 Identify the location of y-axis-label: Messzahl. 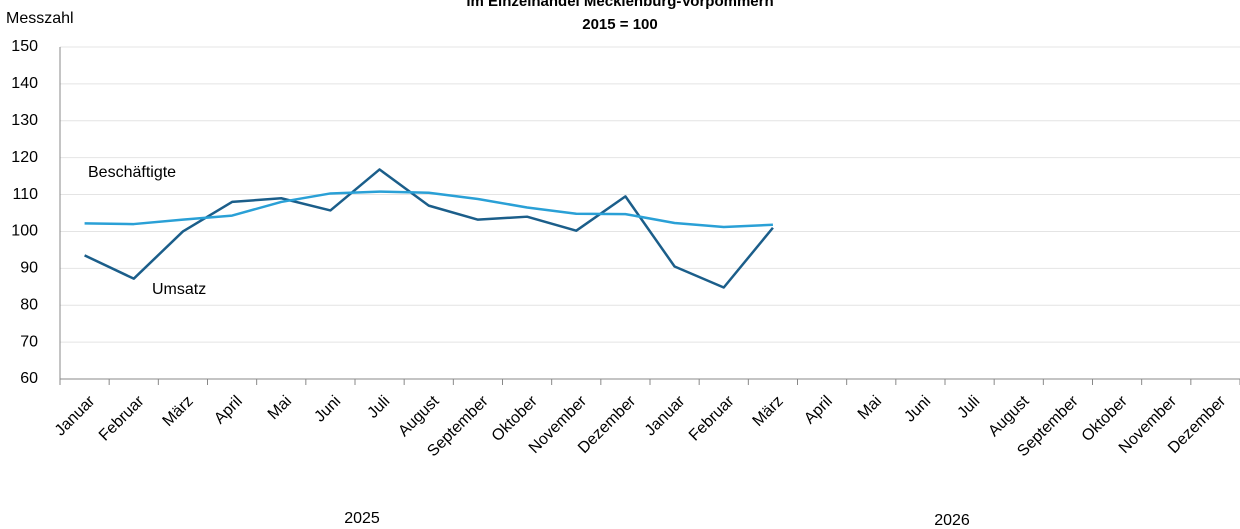
(40, 18).